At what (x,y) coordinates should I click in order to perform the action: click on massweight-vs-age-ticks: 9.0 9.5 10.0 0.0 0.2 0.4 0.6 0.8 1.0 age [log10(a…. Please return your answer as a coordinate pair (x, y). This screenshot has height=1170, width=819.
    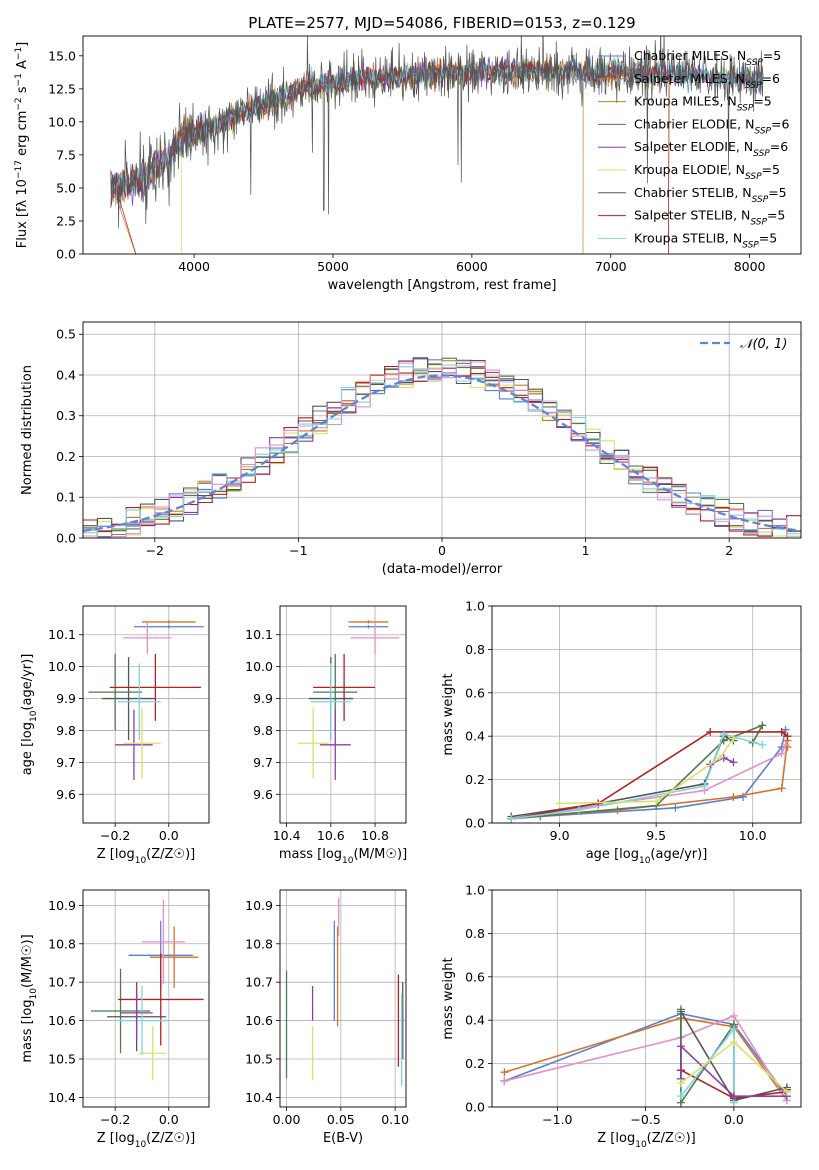
    Looking at the image, I should click on (621, 732).